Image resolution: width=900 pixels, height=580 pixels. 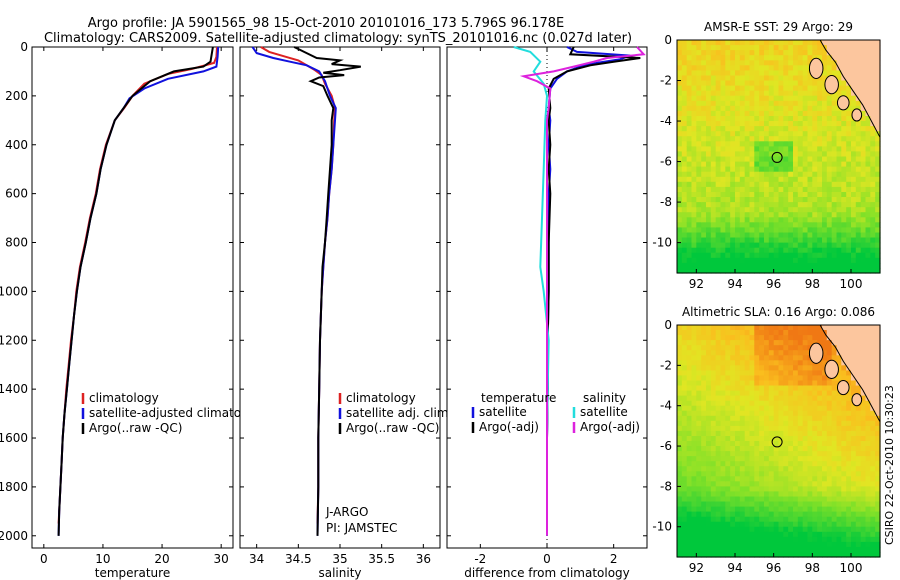 I want to click on sla-map-island, so click(x=816, y=353).